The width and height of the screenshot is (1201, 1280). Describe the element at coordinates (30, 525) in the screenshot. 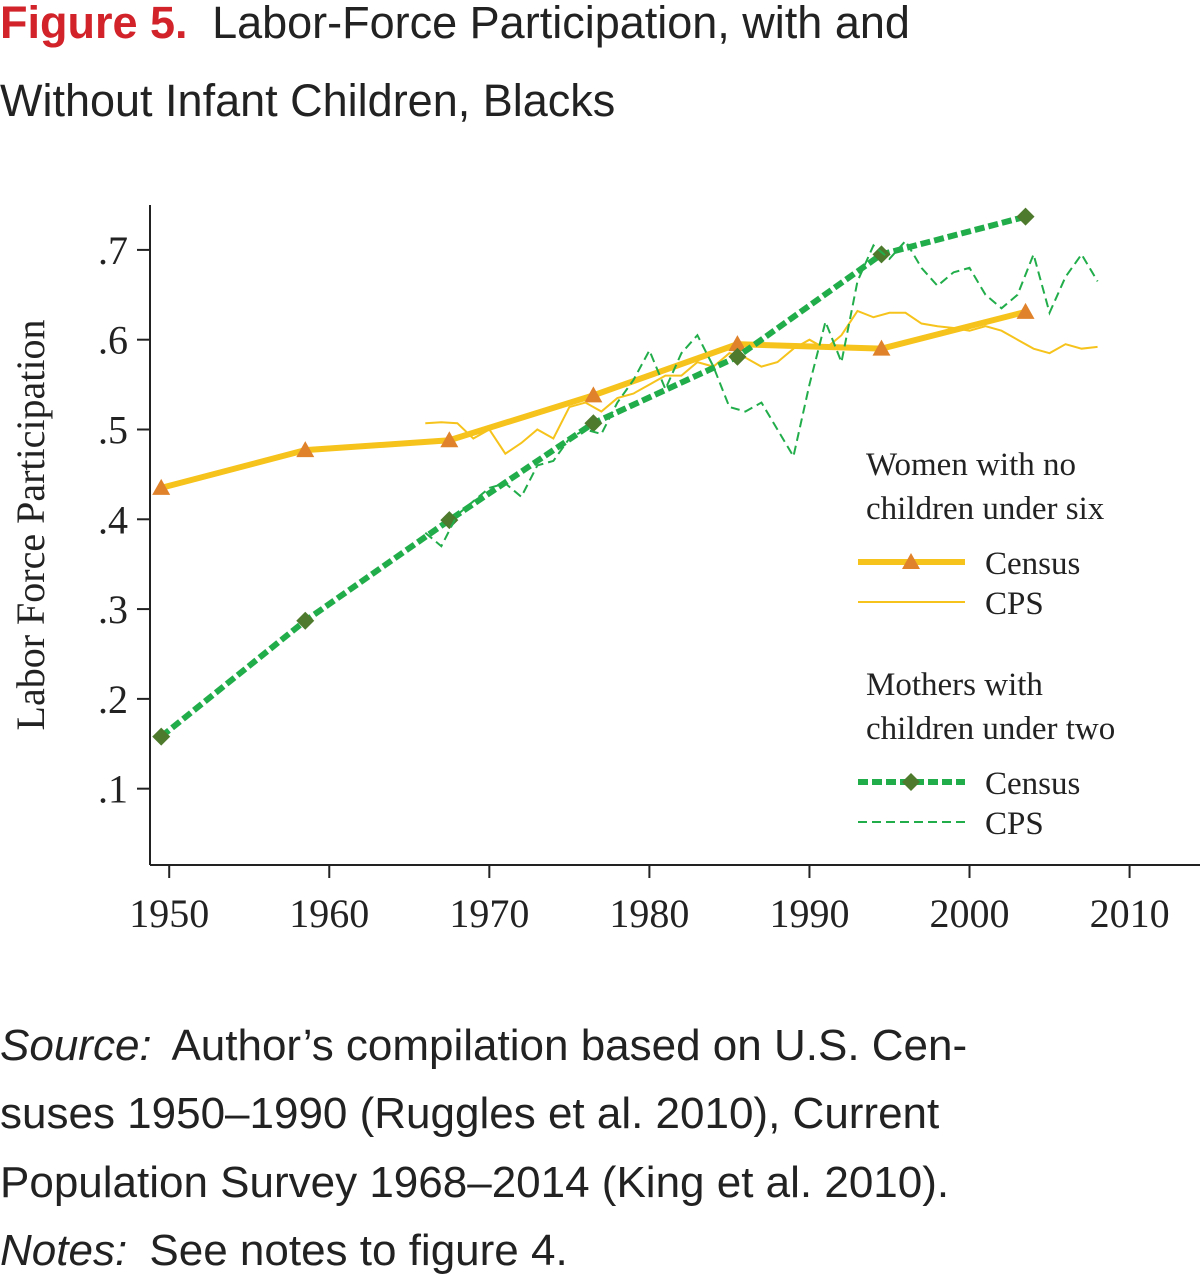

I see `y-axis-label: Labor Force Participation` at that location.